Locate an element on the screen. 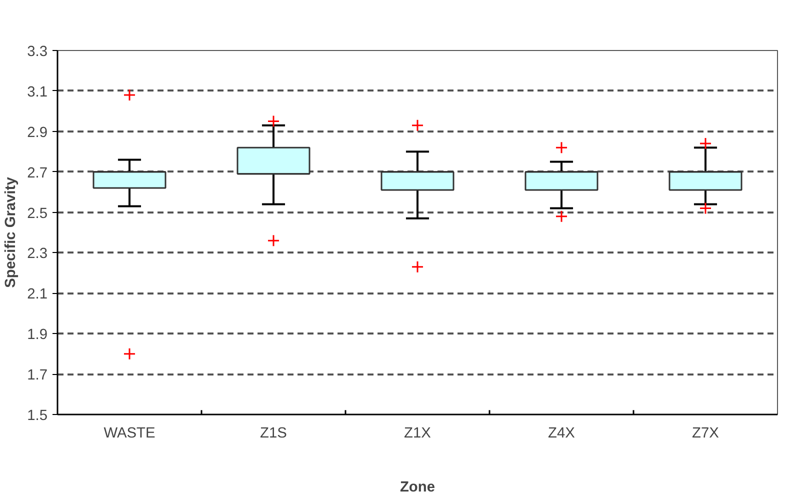 The width and height of the screenshot is (796, 502). x-tick-label: Z1X is located at coordinates (418, 434).